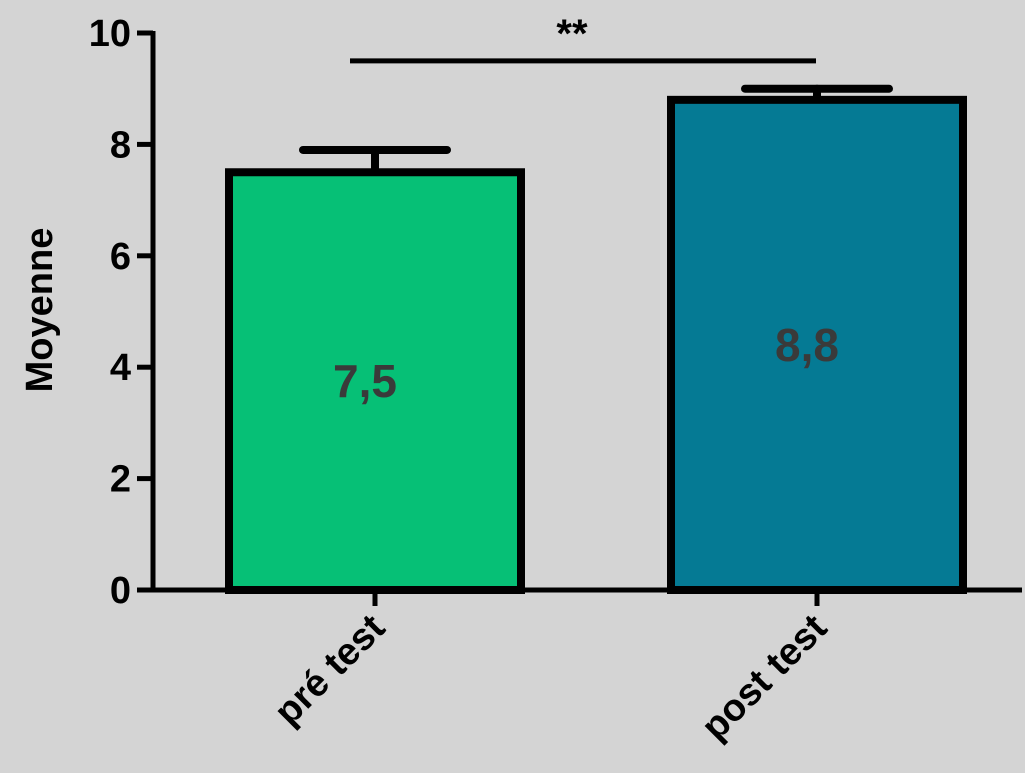 The image size is (1025, 773). What do you see at coordinates (120, 368) in the screenshot?
I see `y-tick-label: 4` at bounding box center [120, 368].